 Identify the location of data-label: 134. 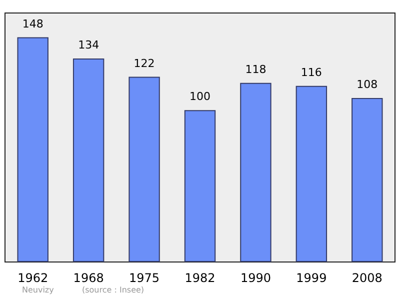
(89, 45).